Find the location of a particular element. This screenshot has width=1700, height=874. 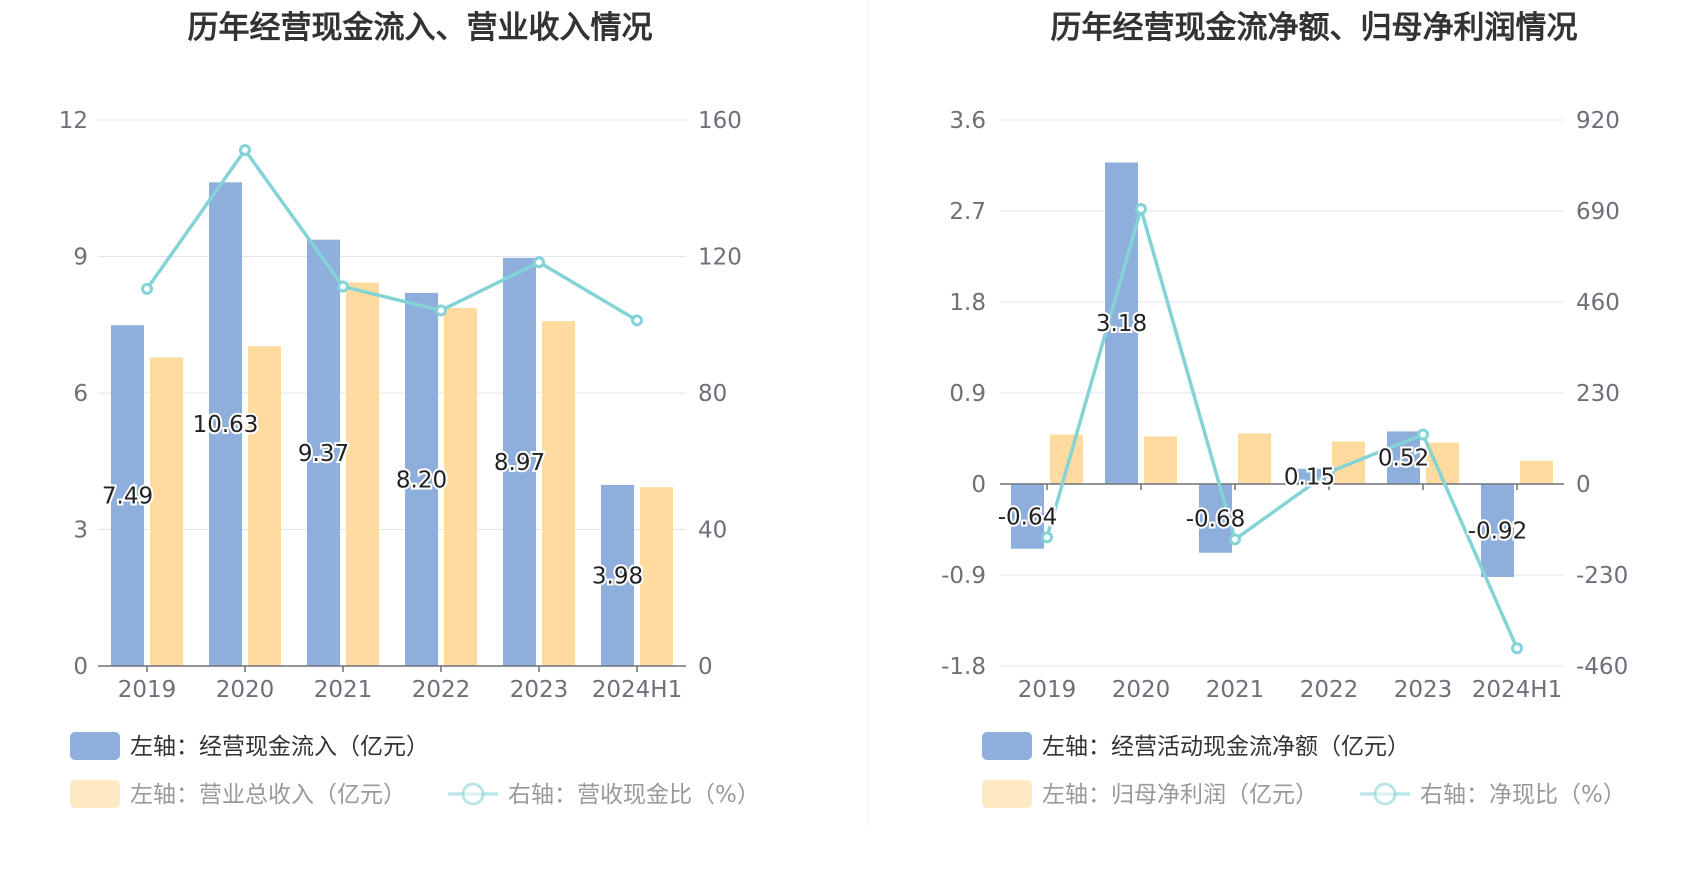

left-axis-tick-label: 12 is located at coordinates (73, 121).